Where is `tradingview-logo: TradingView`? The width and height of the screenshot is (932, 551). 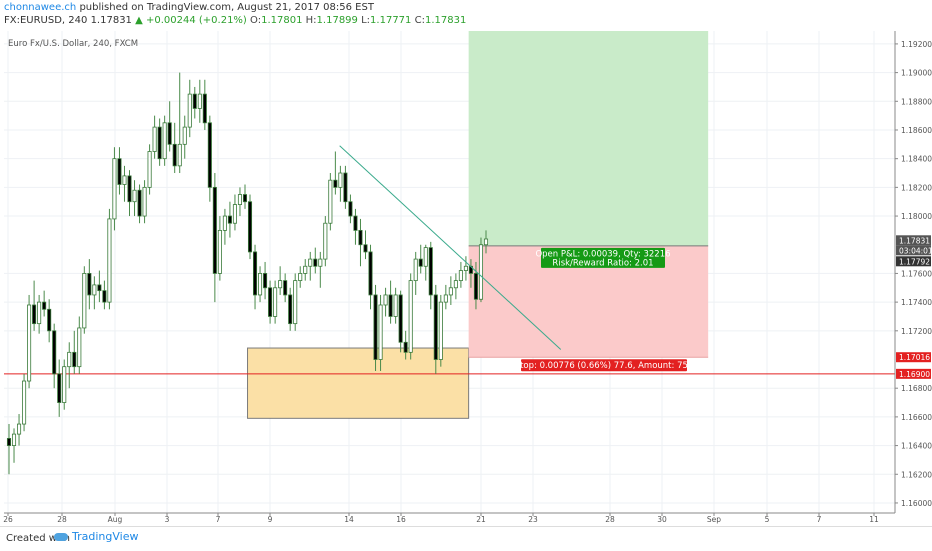 tradingview-logo: TradingView is located at coordinates (96, 536).